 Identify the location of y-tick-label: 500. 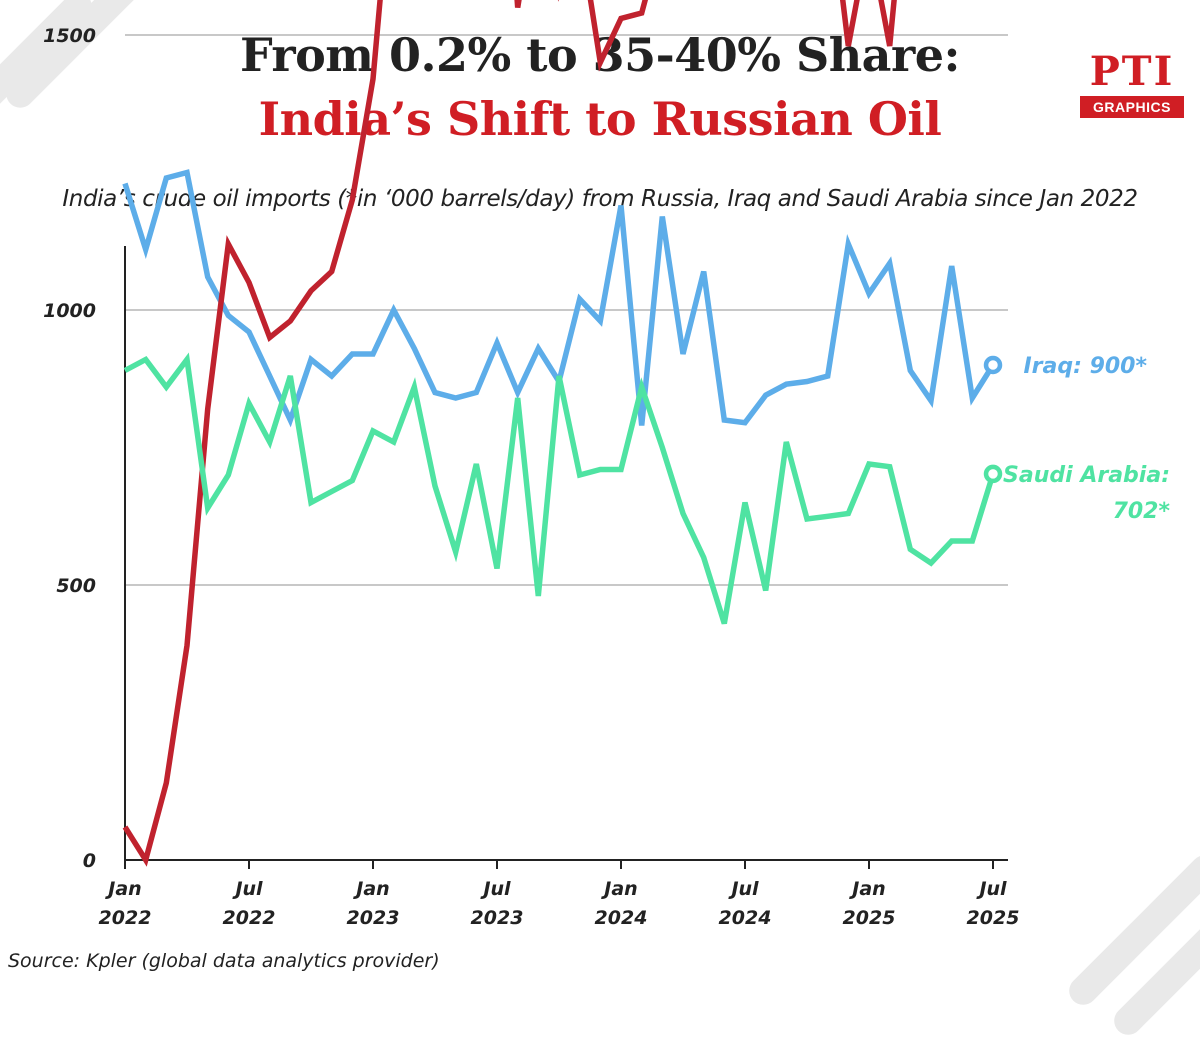
(76, 586).